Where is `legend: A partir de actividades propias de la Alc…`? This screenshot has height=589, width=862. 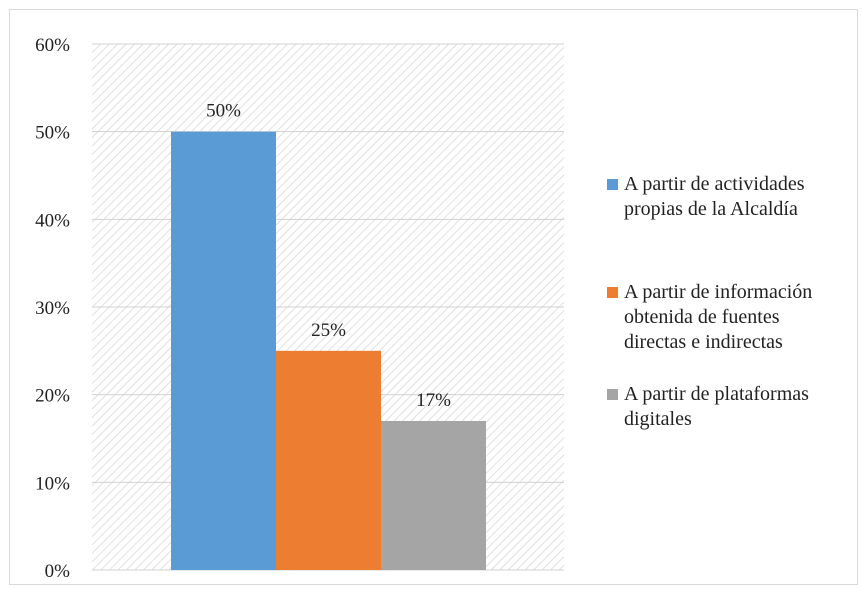
legend: A partir de actividades propias de la Alc… is located at coordinates (709, 301).